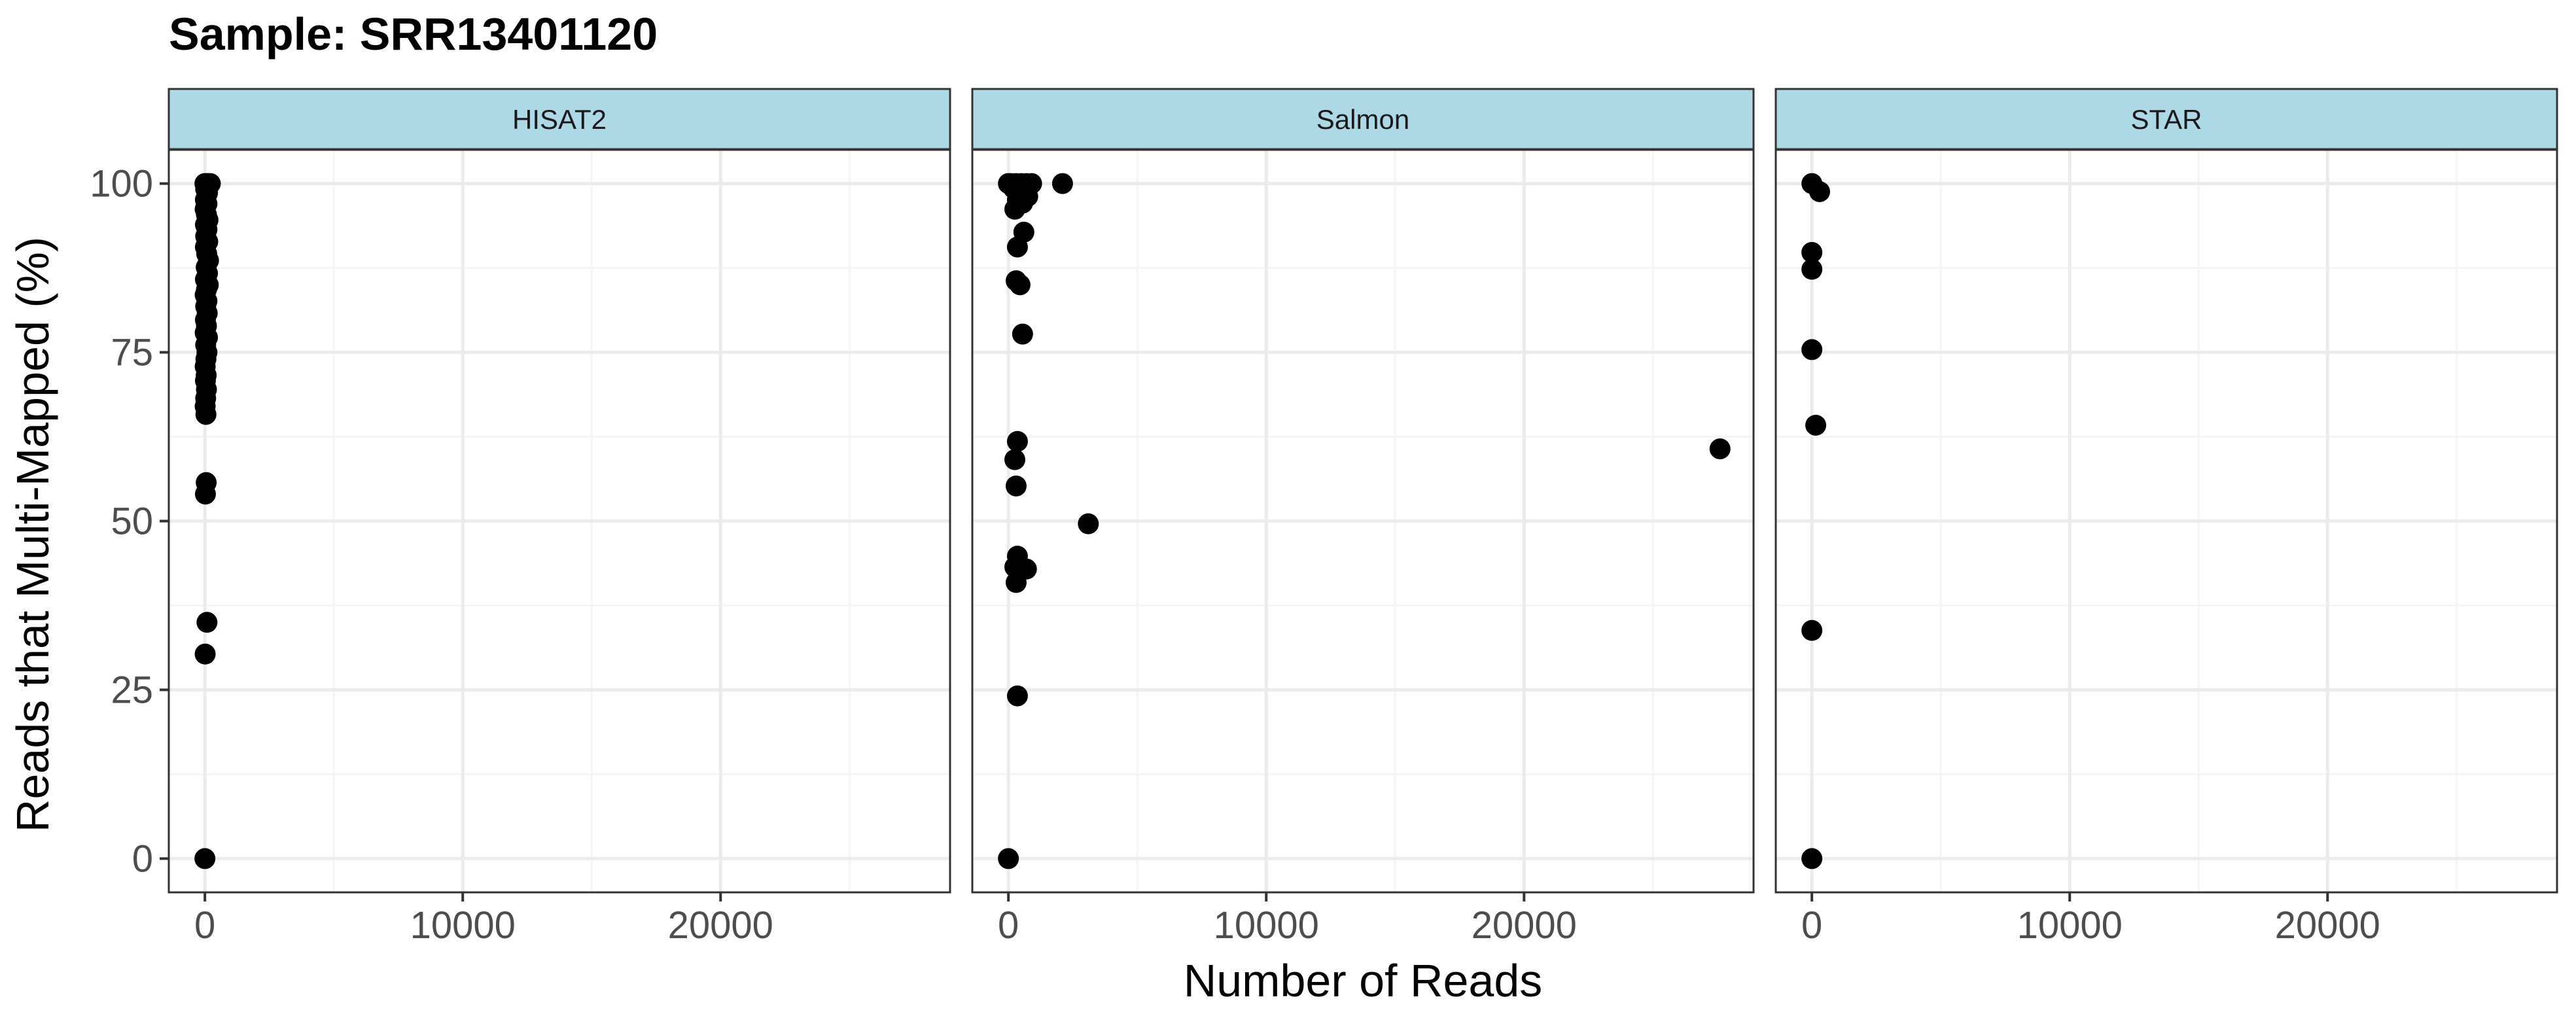 The height and width of the screenshot is (1033, 2576). I want to click on facet-strip-label: HISAT2, so click(559, 119).